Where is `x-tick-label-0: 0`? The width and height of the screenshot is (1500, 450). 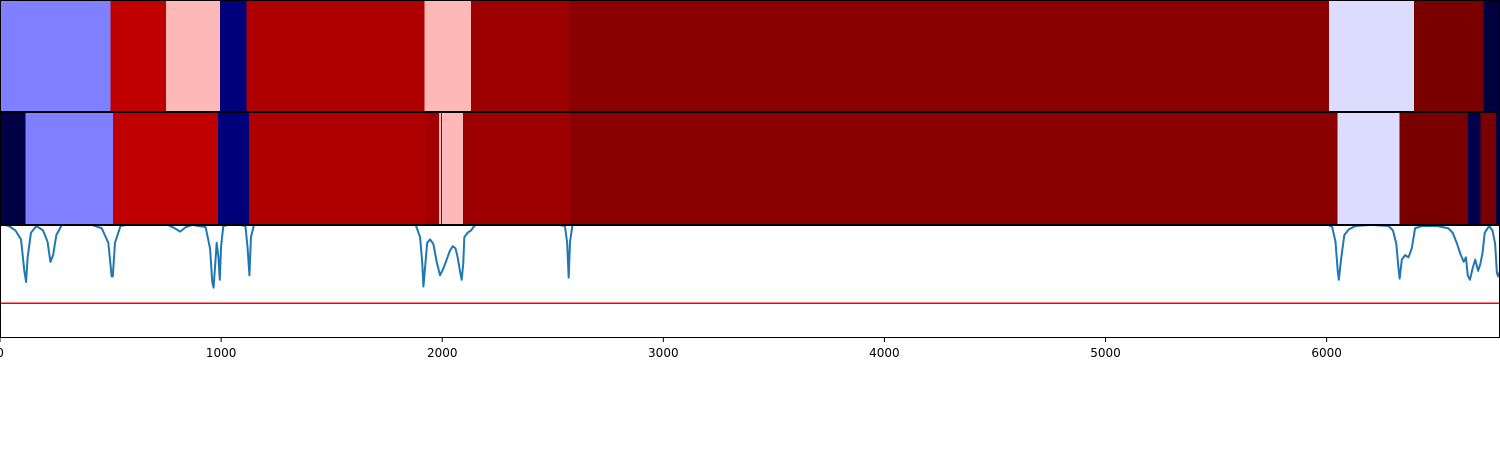 x-tick-label-0: 0 is located at coordinates (2, 353).